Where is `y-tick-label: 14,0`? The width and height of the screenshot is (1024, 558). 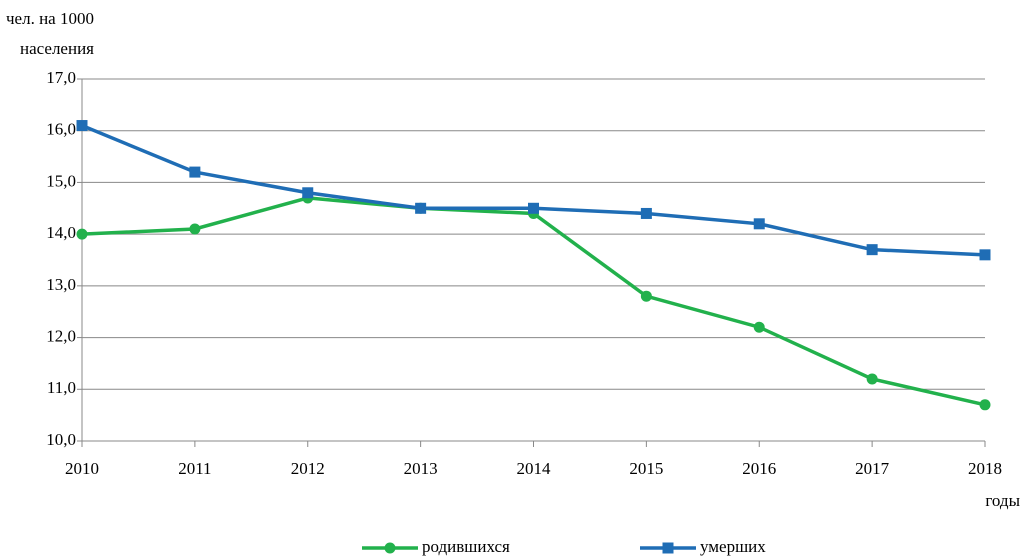
y-tick-label: 14,0 is located at coordinates (61, 232).